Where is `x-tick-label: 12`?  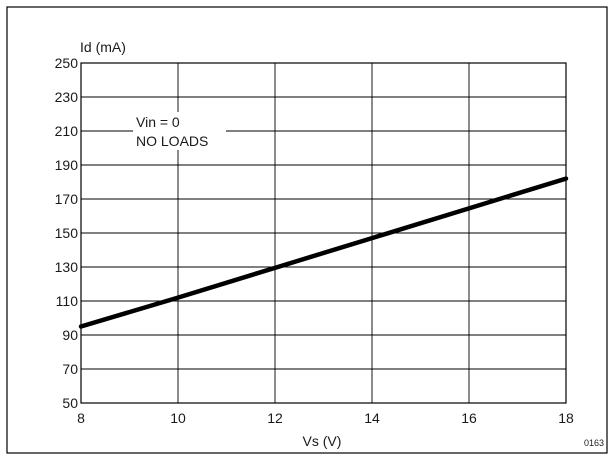
x-tick-label: 12 is located at coordinates (275, 418).